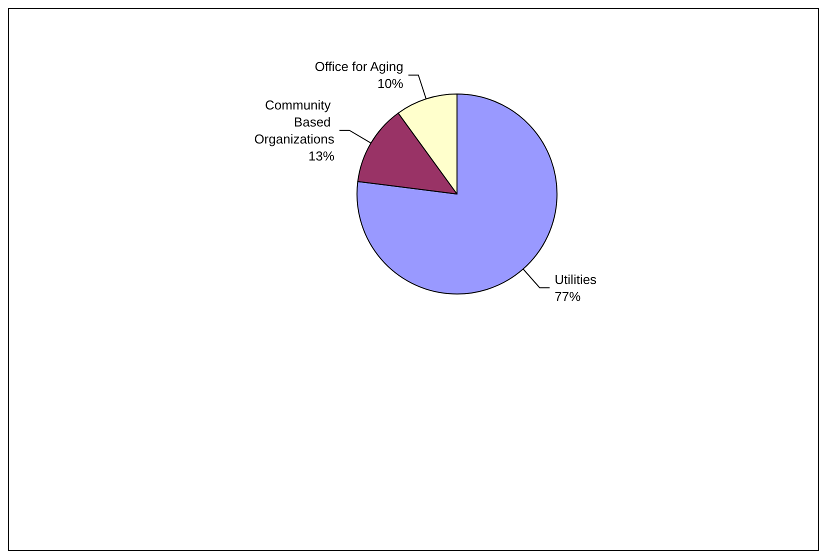 This screenshot has height=559, width=827. Describe the element at coordinates (294, 121) in the screenshot. I see `slice-label: Community Based Organizations` at that location.